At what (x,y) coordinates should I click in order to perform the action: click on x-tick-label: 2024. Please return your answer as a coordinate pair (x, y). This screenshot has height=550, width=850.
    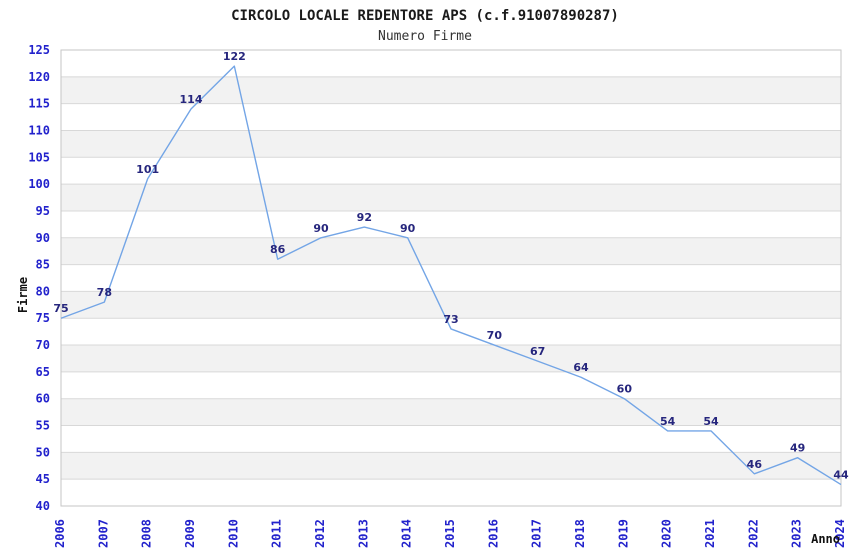
    Looking at the image, I should click on (840, 533).